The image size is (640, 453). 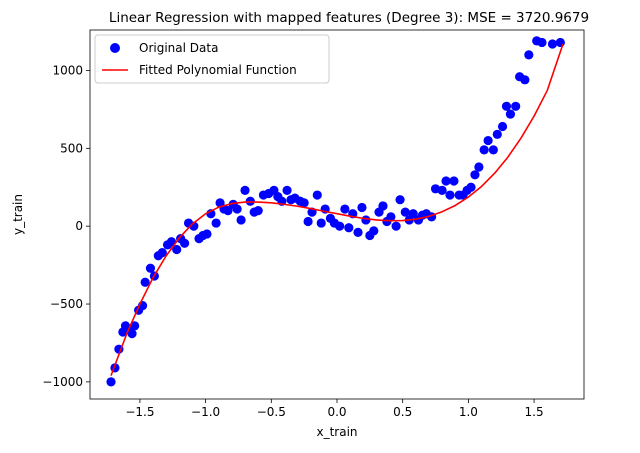 I want to click on y-tick-label: 0, so click(x=79, y=226).